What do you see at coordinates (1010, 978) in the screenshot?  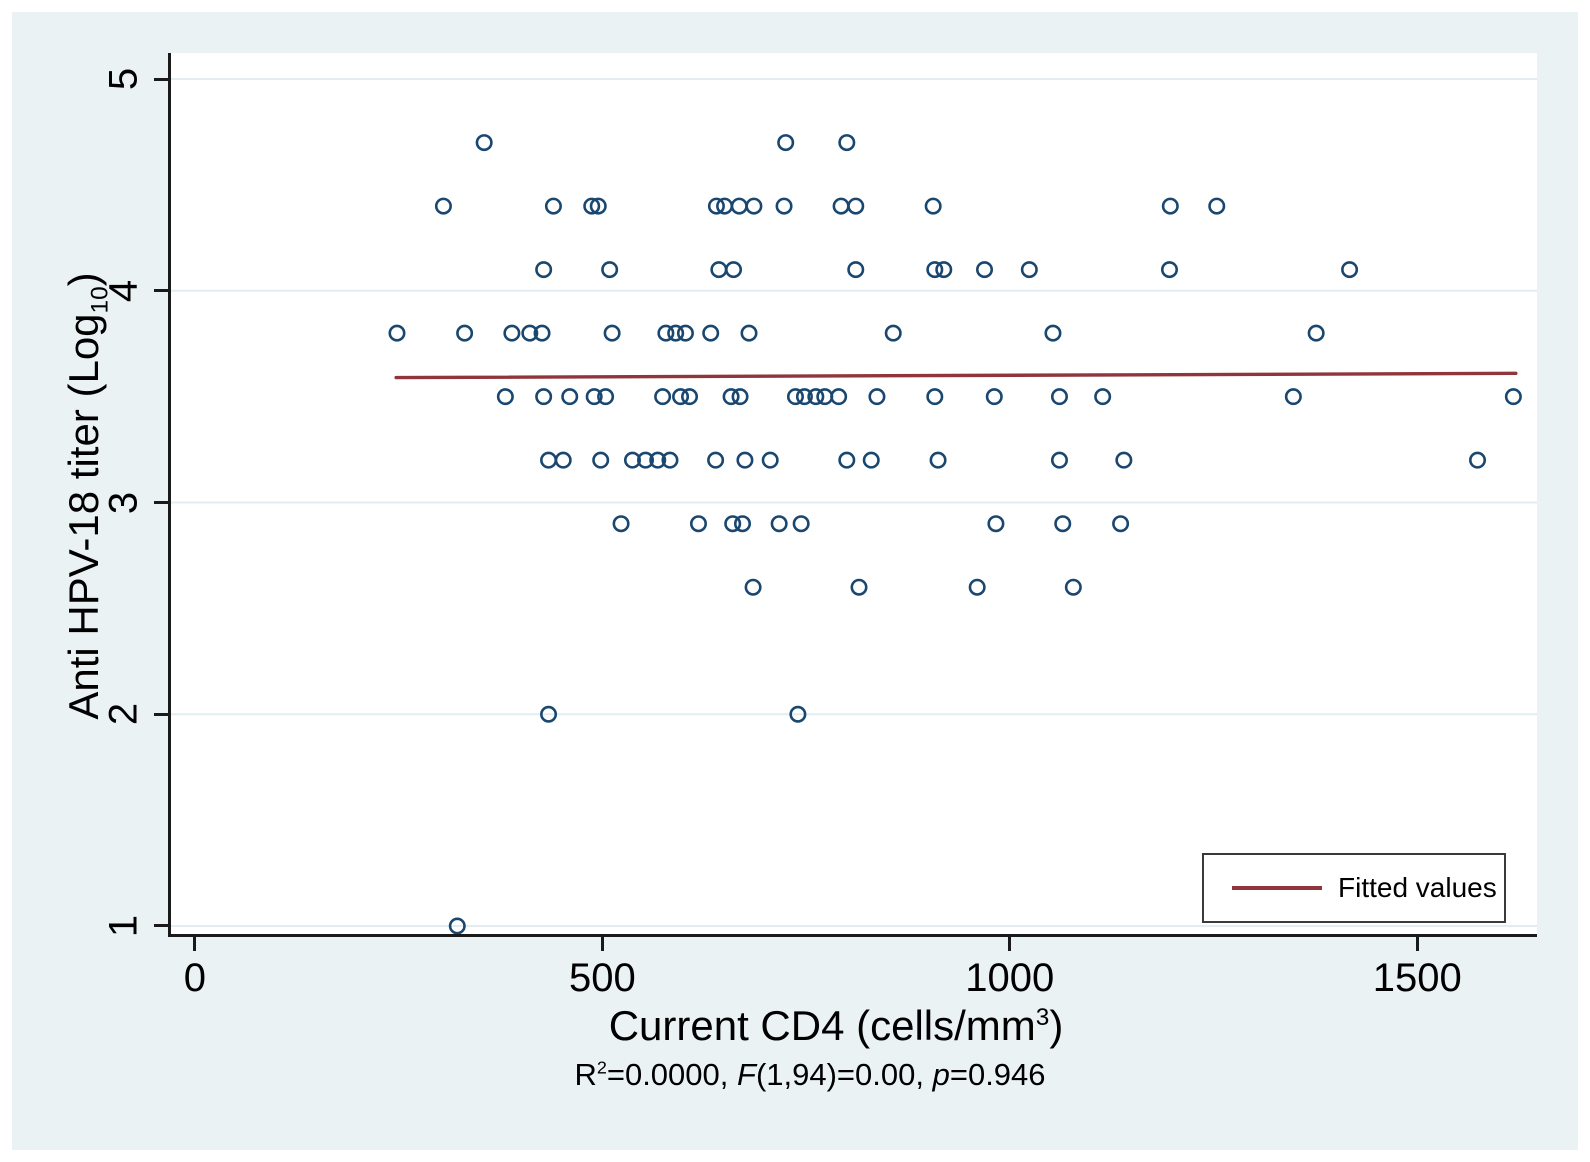 I see `x-tick-label: 1000` at bounding box center [1010, 978].